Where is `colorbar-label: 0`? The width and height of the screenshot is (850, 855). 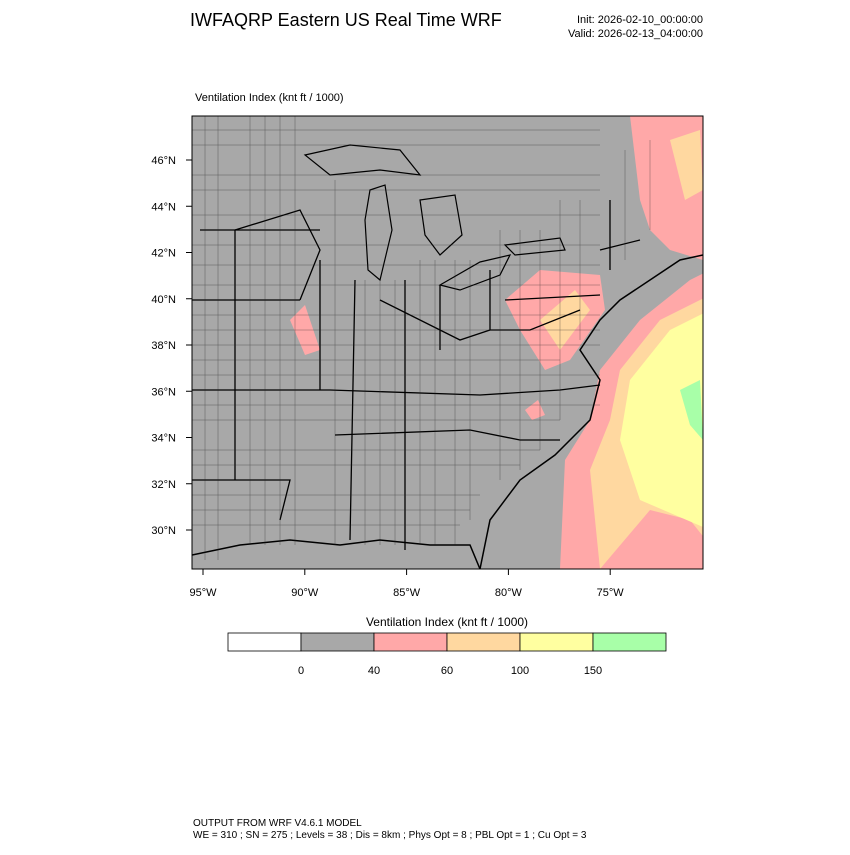
colorbar-label: 0 is located at coordinates (301, 671).